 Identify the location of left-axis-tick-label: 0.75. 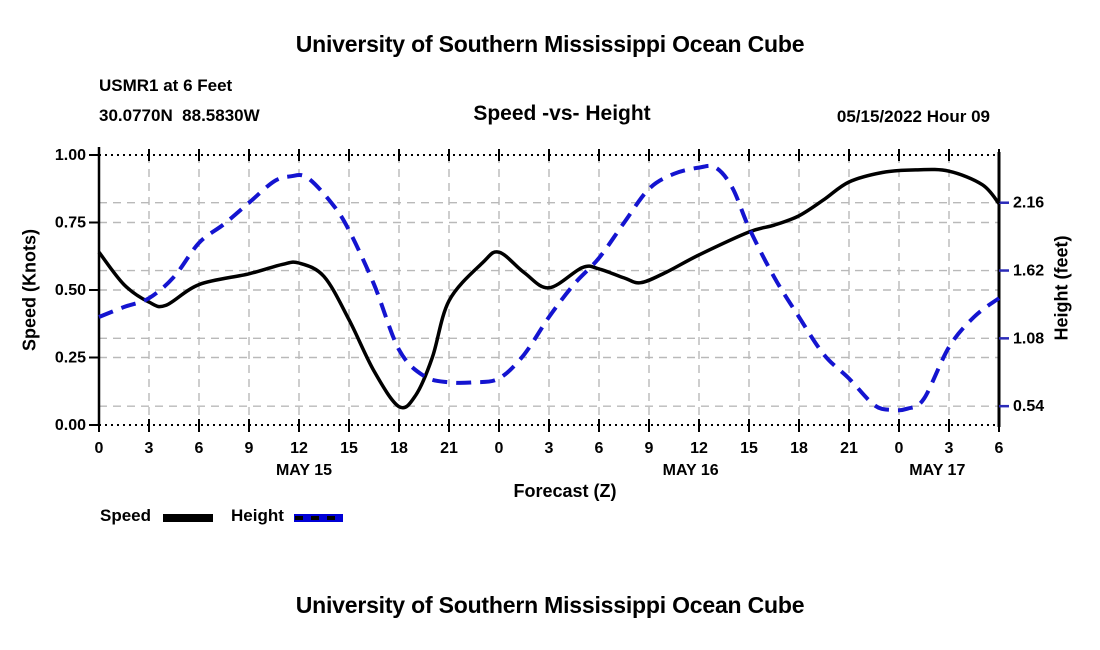
(70, 223).